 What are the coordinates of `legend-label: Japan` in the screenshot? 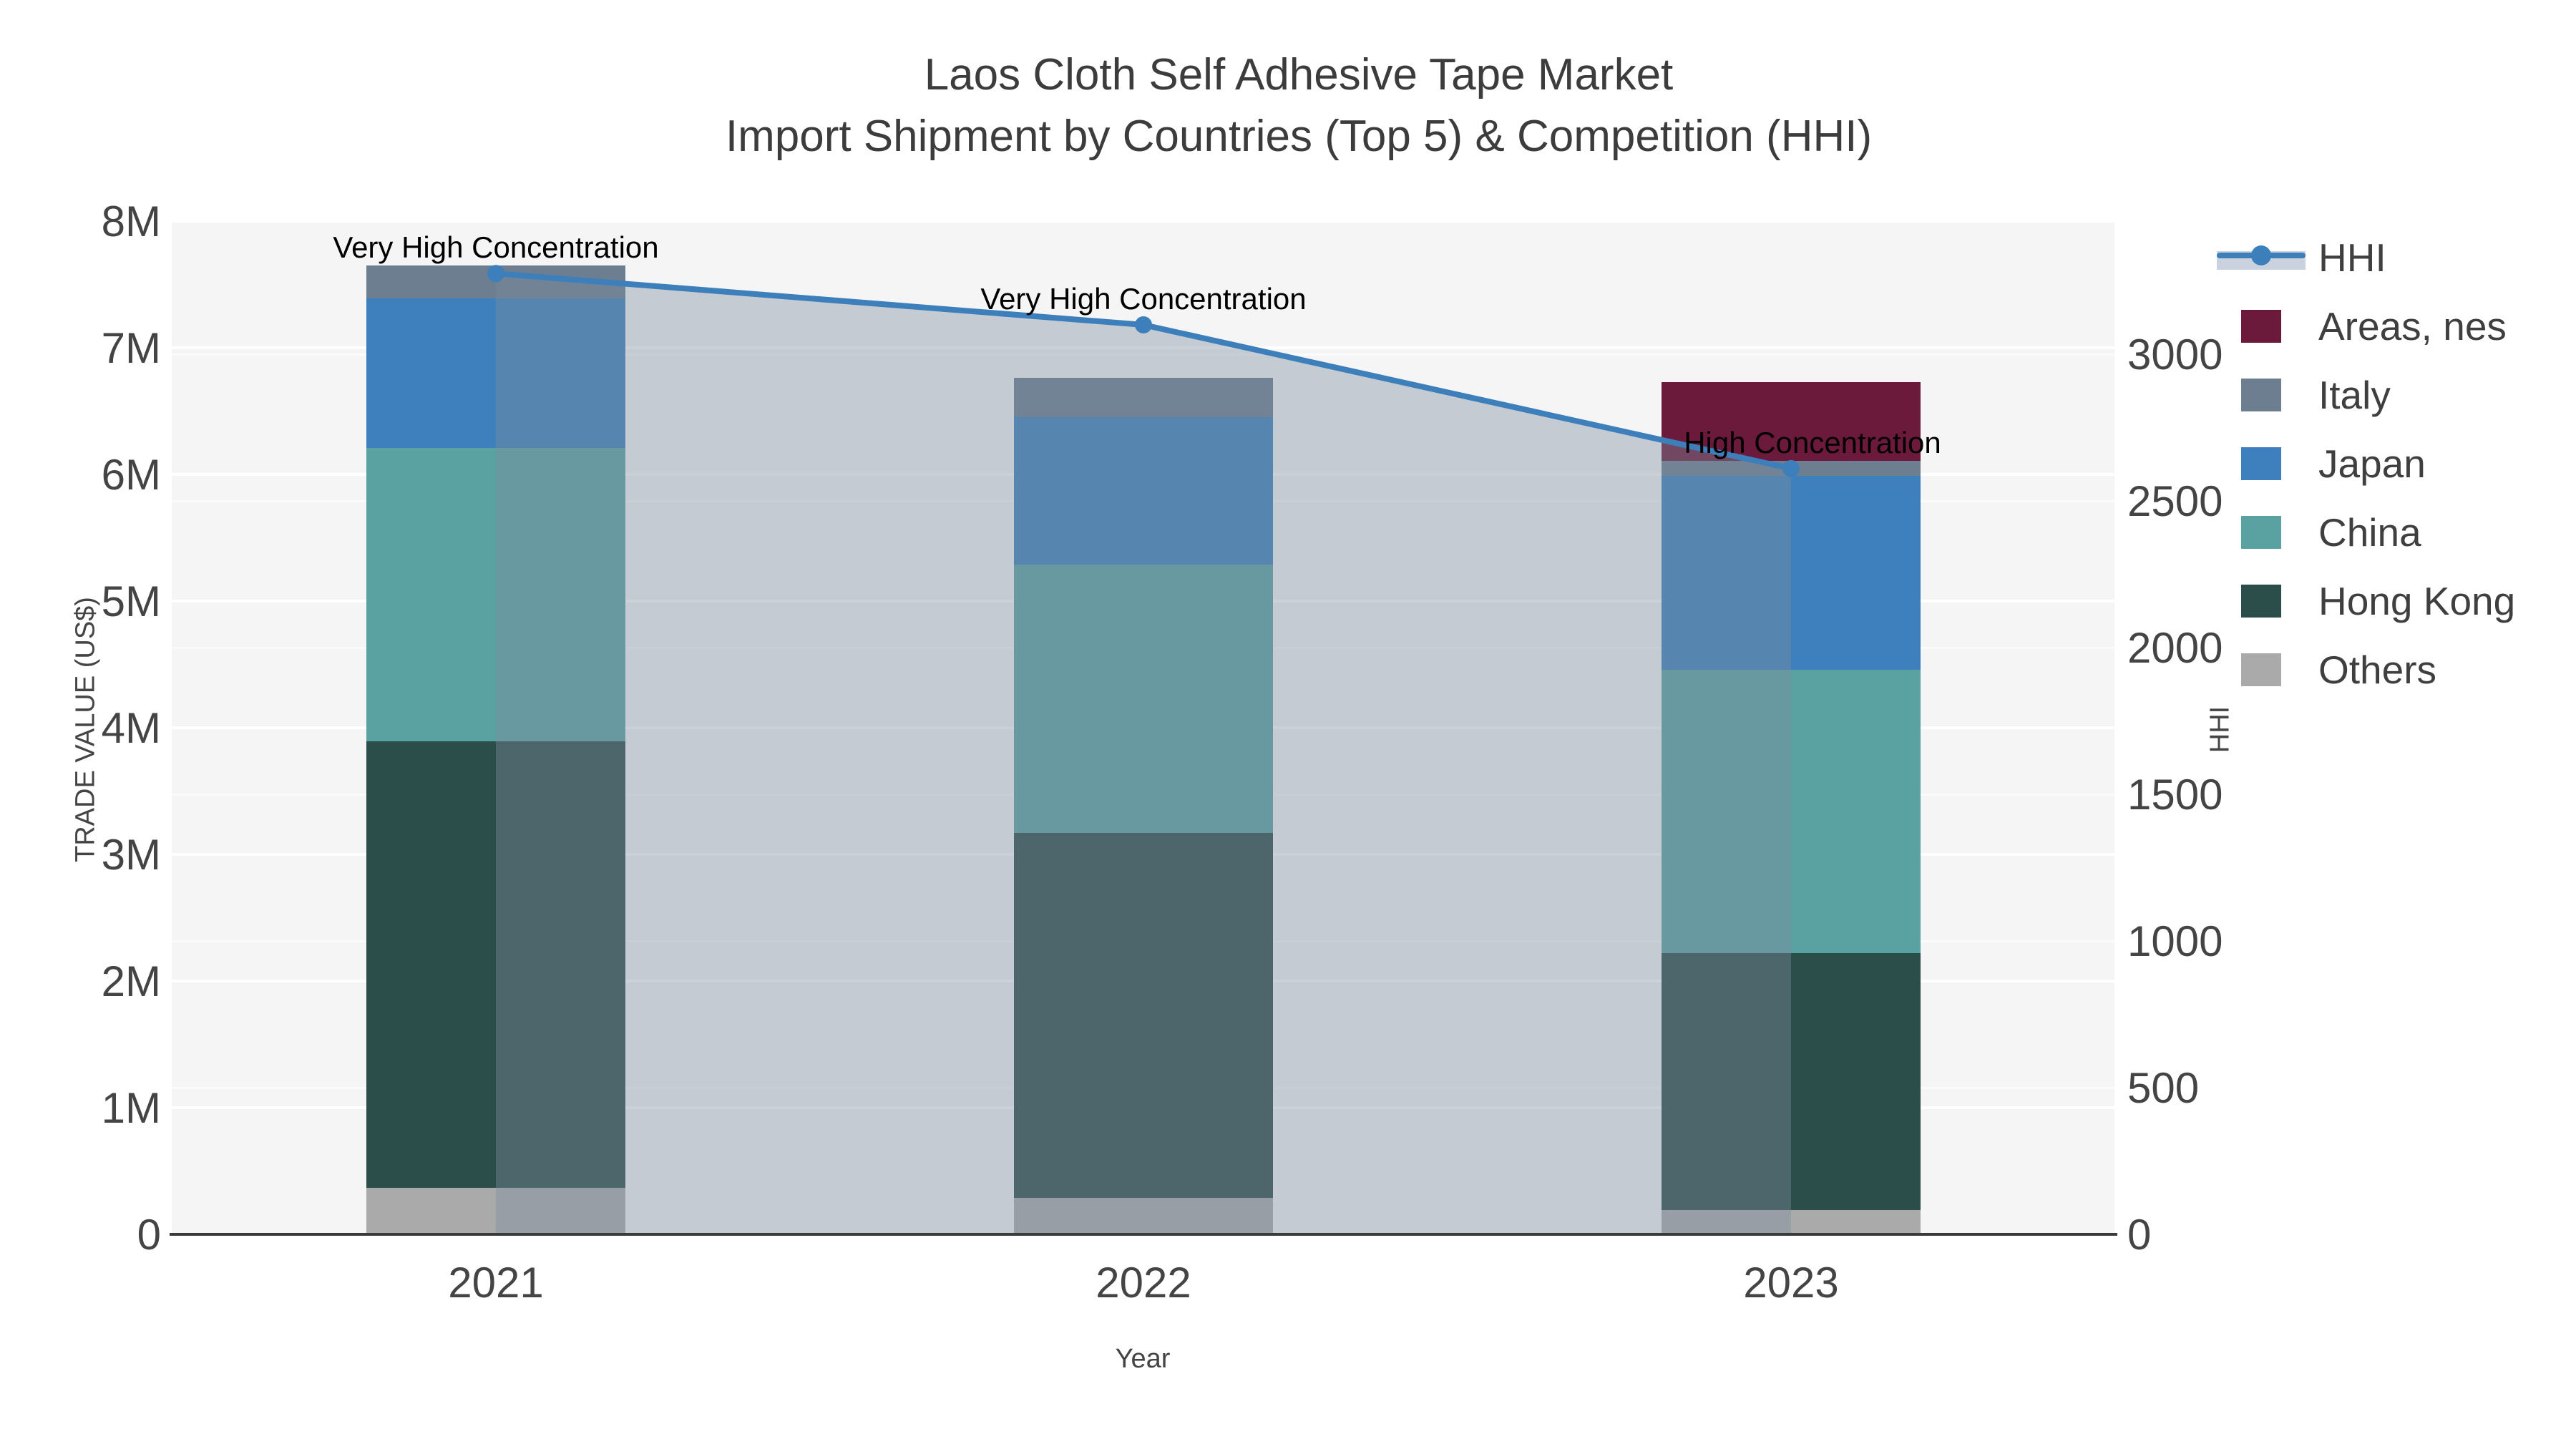 It's located at (2372, 463).